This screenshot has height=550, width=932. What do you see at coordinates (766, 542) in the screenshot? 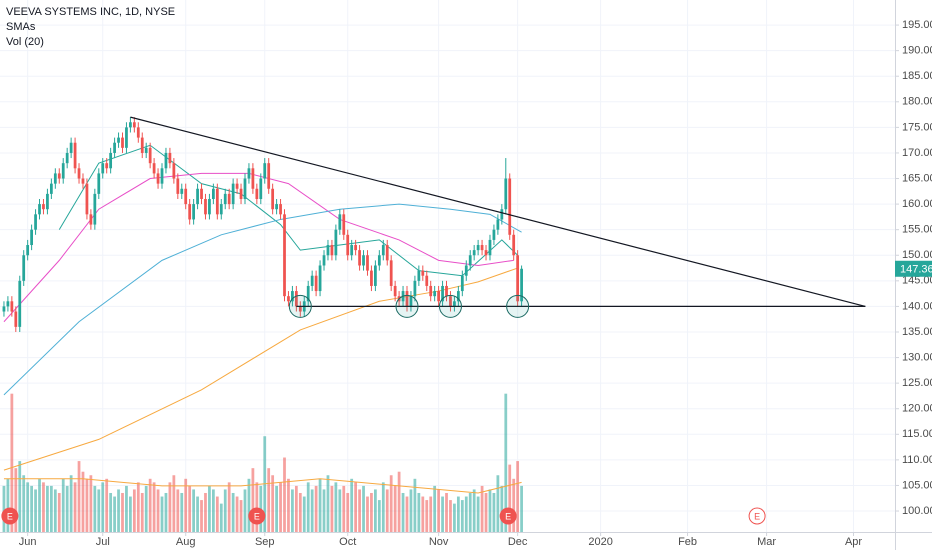
I see `x-tick-label: Mar` at bounding box center [766, 542].